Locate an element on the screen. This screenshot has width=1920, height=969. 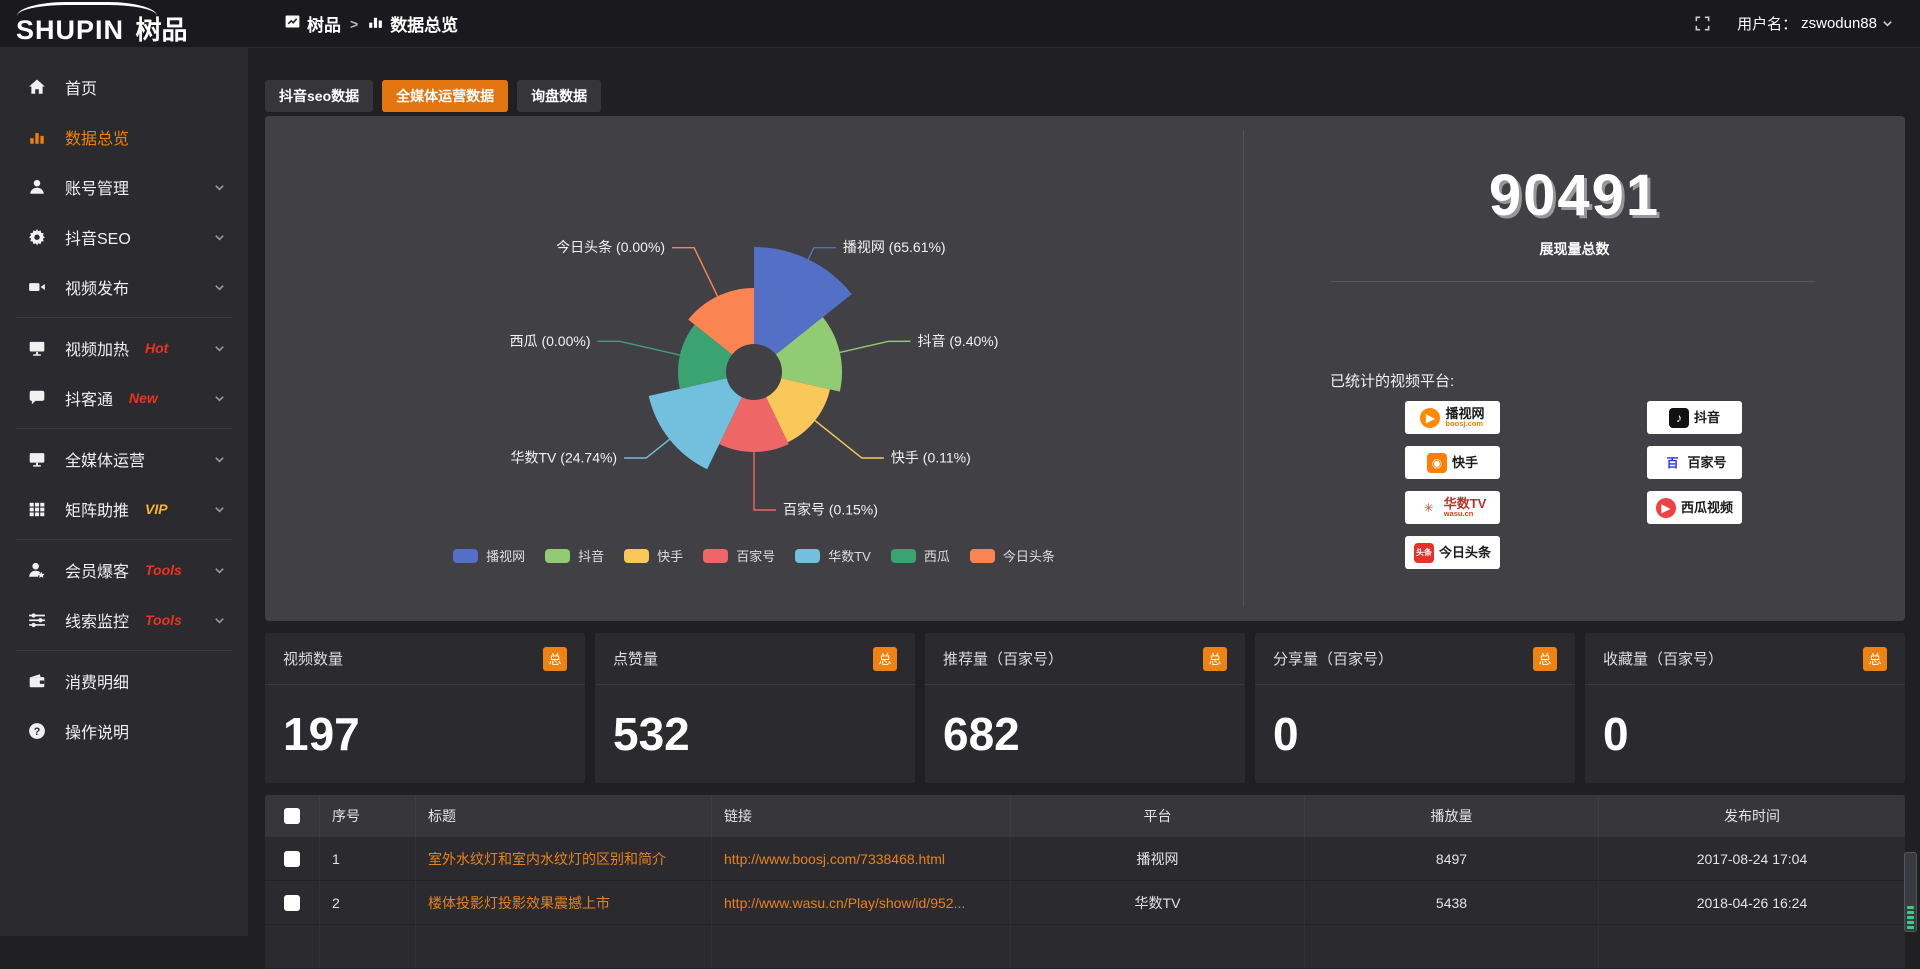
legend-item-5: 西瓜 is located at coordinates (920, 555).